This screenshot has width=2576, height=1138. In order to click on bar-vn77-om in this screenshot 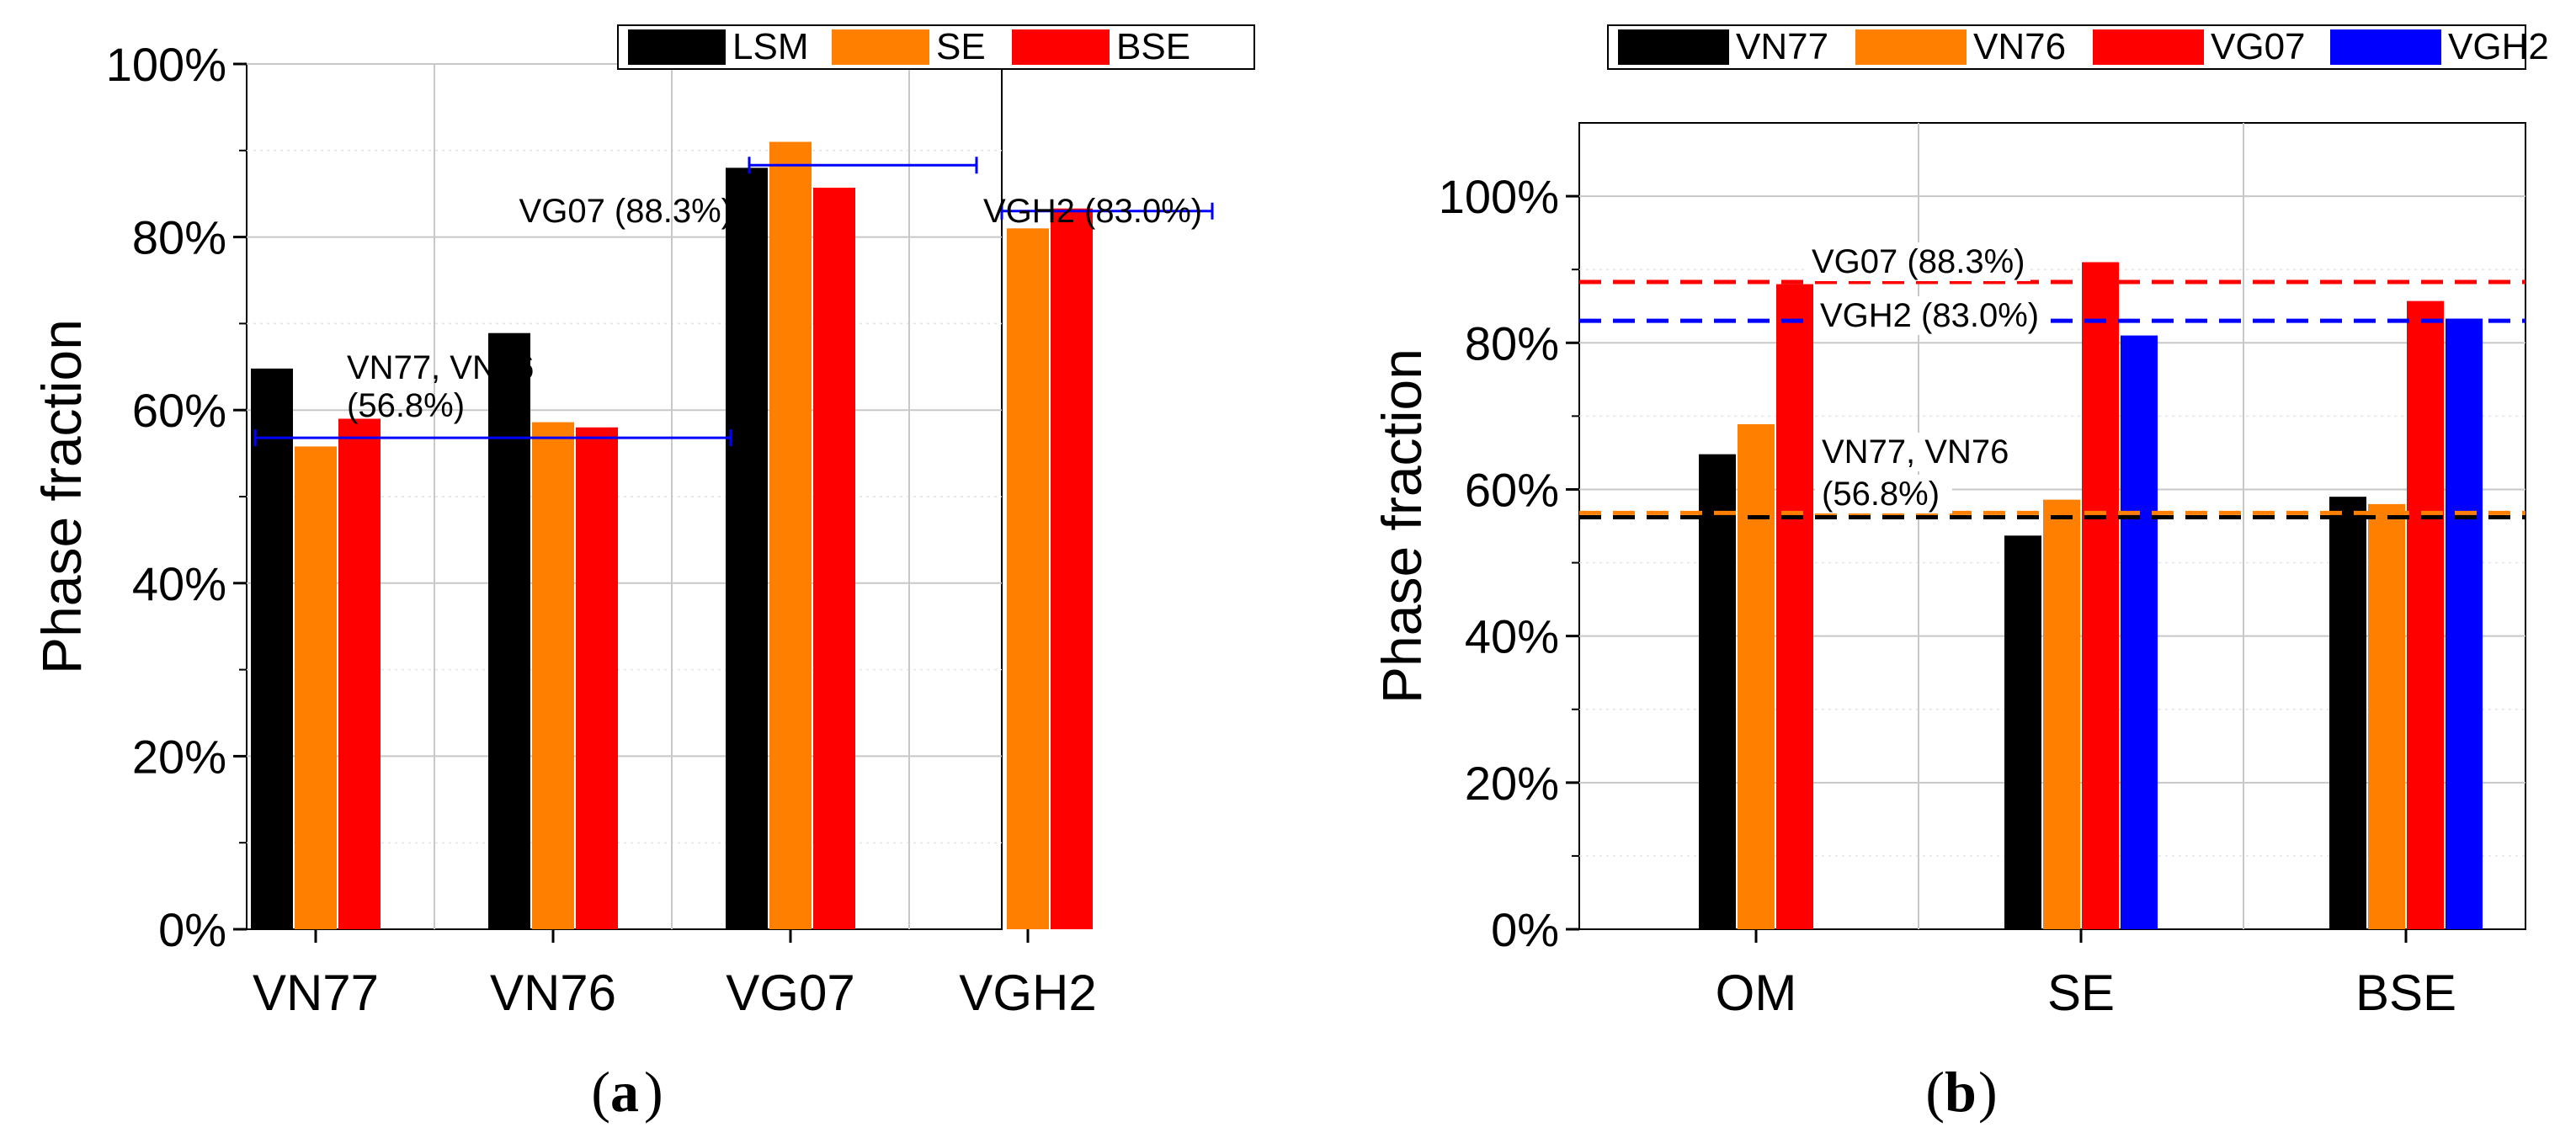, I will do `click(1718, 691)`.